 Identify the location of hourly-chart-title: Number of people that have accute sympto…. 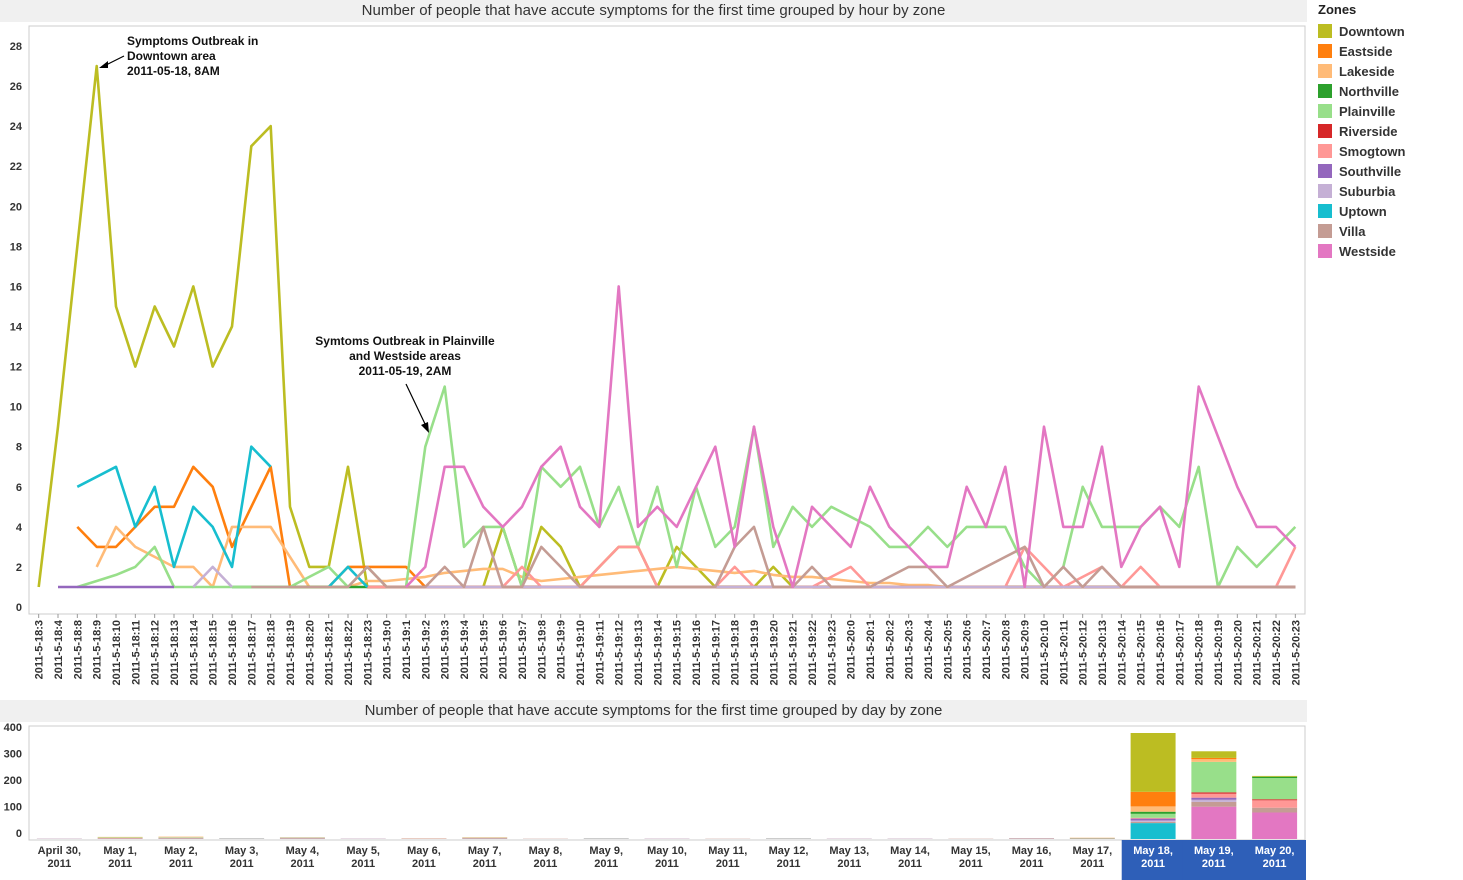
(653, 11).